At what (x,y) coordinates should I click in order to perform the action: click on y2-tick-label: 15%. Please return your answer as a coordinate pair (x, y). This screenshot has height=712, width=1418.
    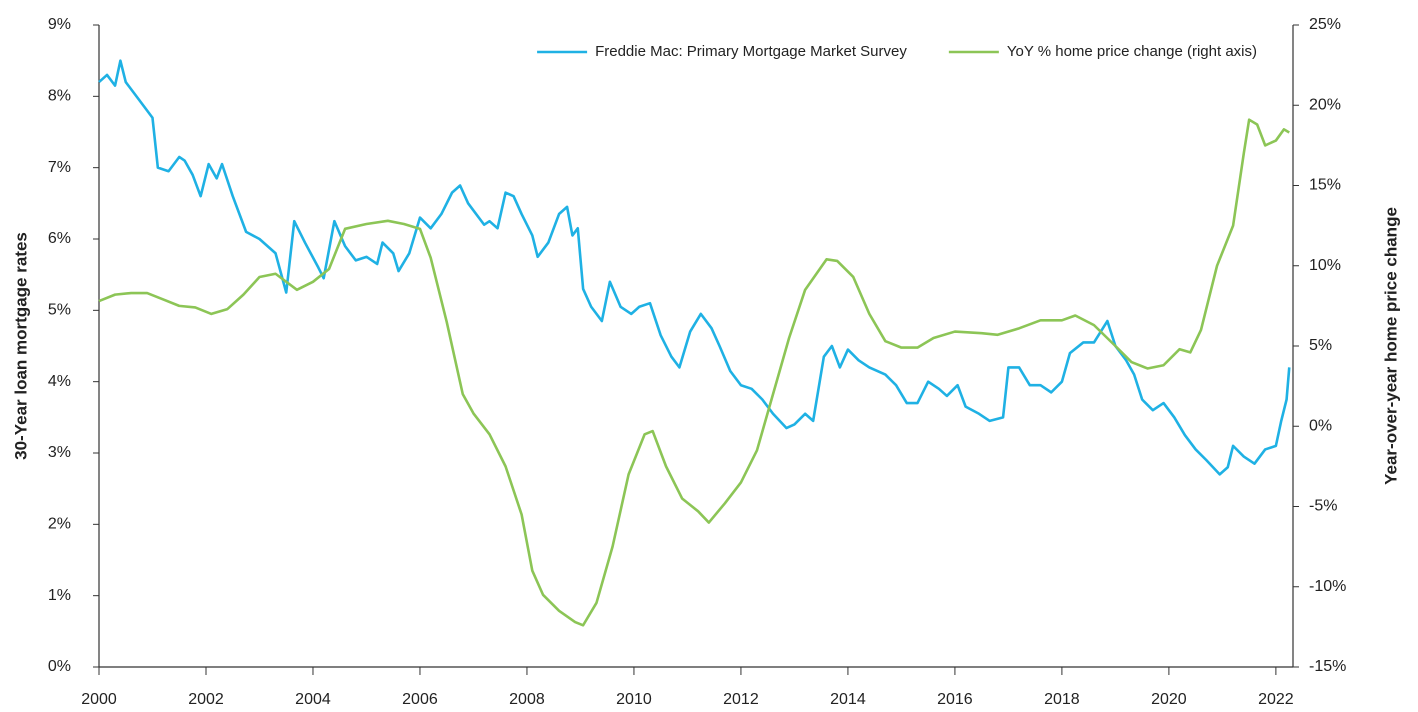
    Looking at the image, I should click on (1325, 185).